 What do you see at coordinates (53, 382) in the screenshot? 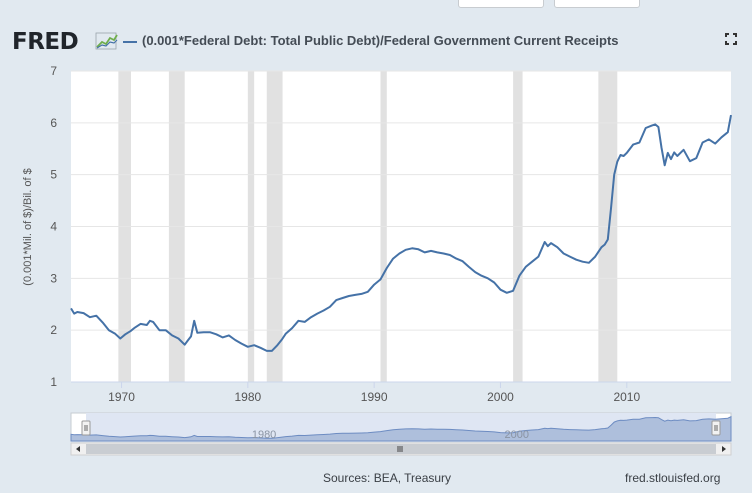
I see `y-tick-label: 1` at bounding box center [53, 382].